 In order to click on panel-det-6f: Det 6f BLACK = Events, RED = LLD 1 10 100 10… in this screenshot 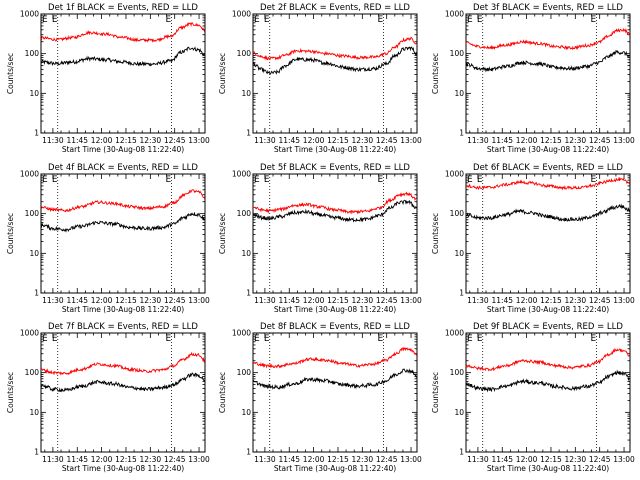, I will do `click(533, 238)`.